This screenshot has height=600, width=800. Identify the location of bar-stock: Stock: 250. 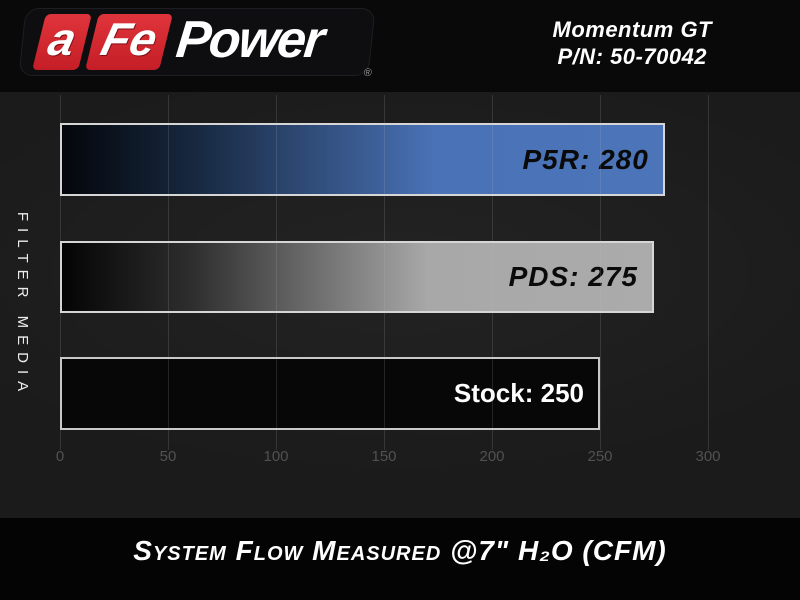
(330, 393).